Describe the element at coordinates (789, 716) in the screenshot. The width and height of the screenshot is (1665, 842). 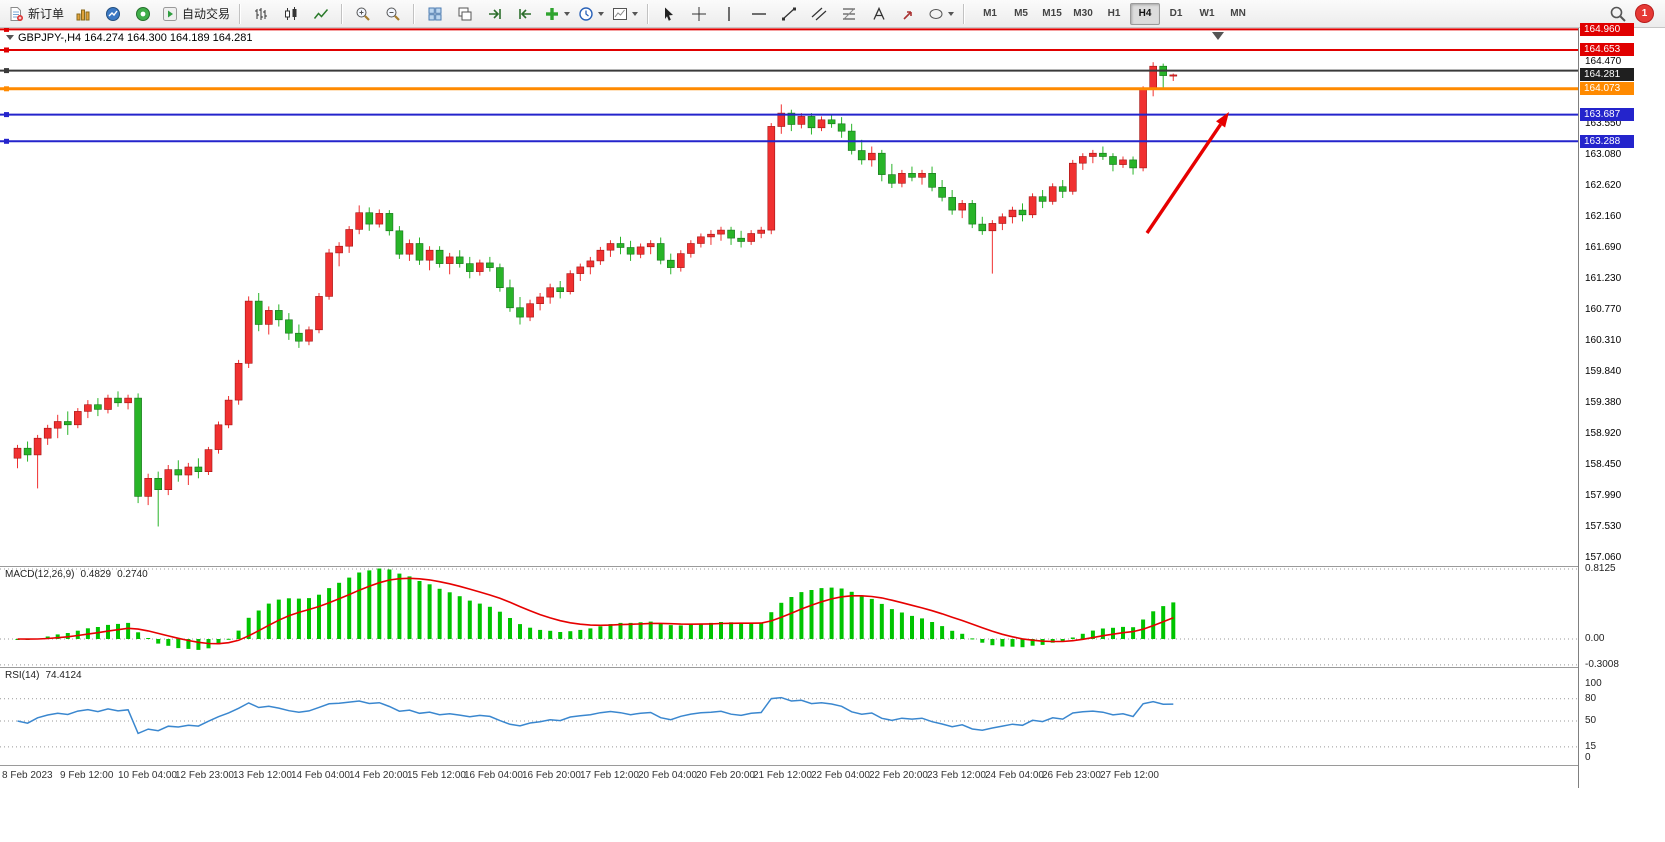
I see `rsi-canvas` at that location.